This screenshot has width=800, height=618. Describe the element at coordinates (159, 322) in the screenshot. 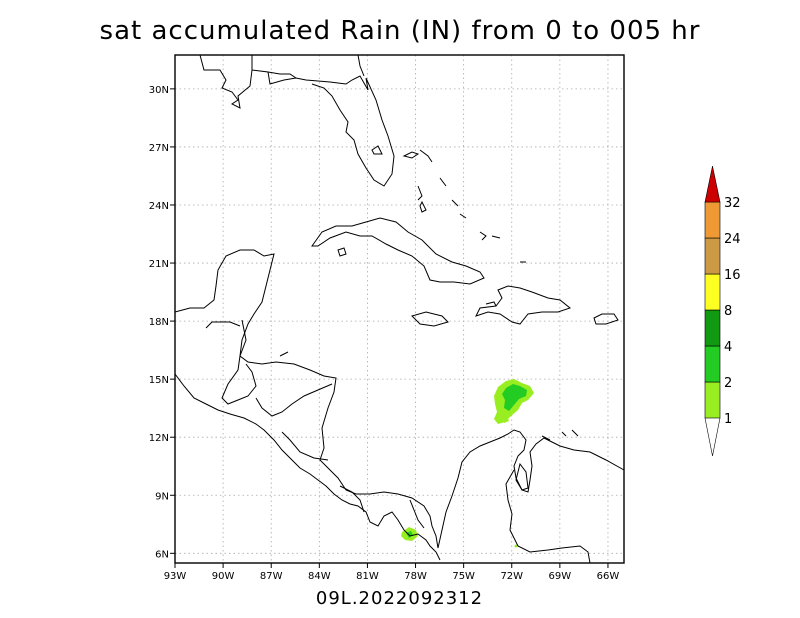

I see `tick-label-lat: 18N` at that location.